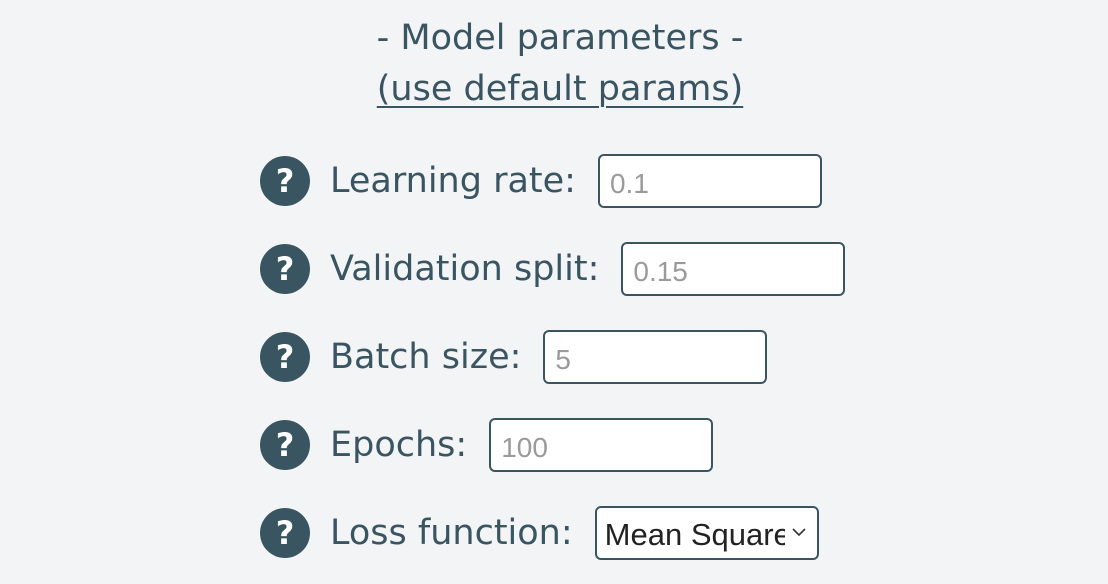 This screenshot has height=584, width=1108. What do you see at coordinates (451, 533) in the screenshot?
I see `loss-function-label: Loss function:` at bounding box center [451, 533].